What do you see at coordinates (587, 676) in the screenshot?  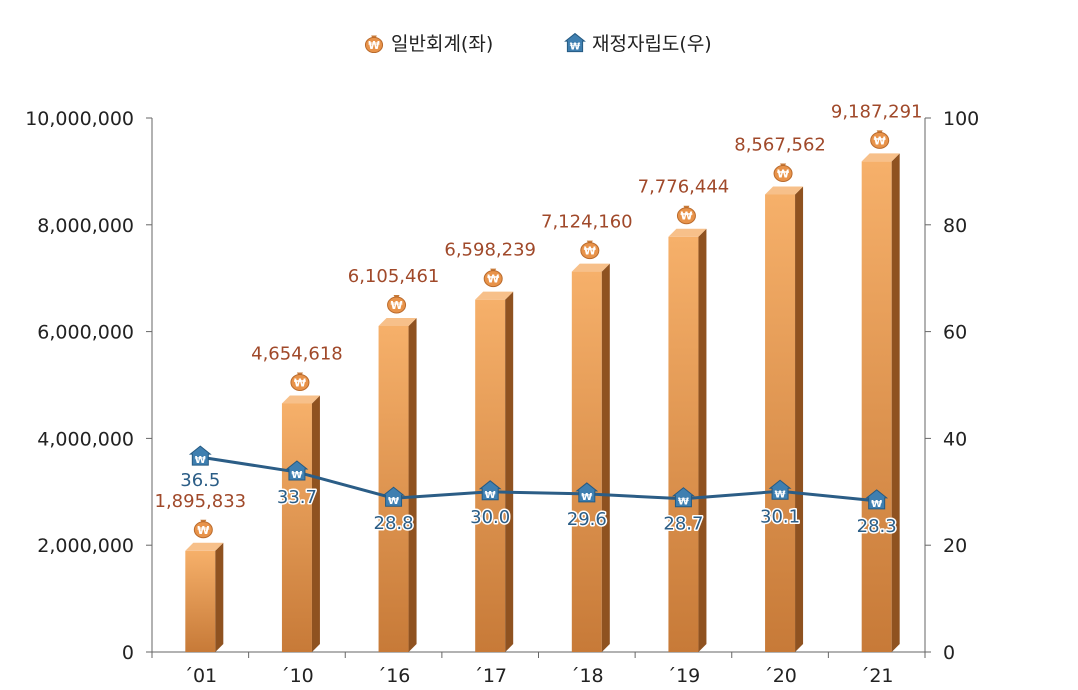 I see `x-tick-label: ´18` at bounding box center [587, 676].